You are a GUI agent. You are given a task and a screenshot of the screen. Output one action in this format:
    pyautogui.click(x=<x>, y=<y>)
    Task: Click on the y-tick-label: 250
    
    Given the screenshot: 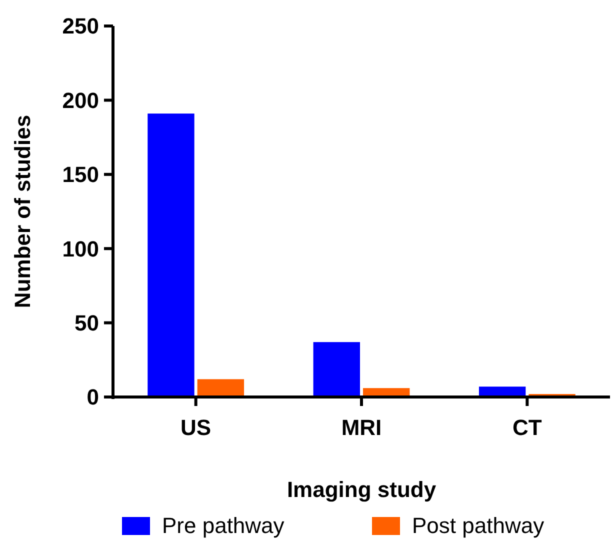 What is the action you would take?
    pyautogui.click(x=80, y=26)
    